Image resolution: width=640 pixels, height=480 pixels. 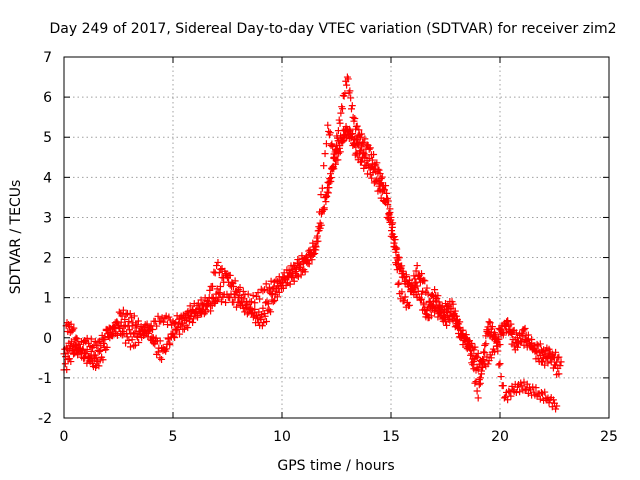 What do you see at coordinates (173, 437) in the screenshot?
I see `x-tick-label: 5` at bounding box center [173, 437].